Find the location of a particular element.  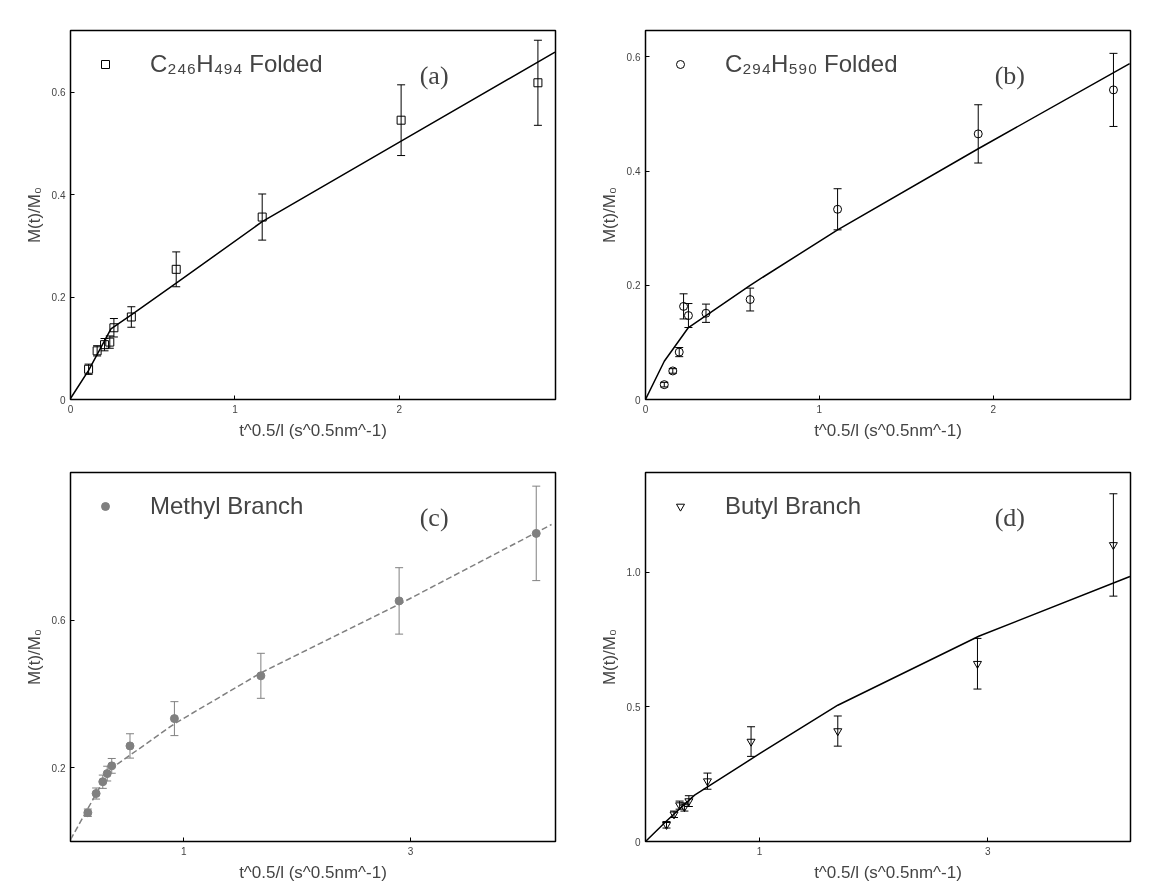

annotation: (c) is located at coordinates (434, 517).